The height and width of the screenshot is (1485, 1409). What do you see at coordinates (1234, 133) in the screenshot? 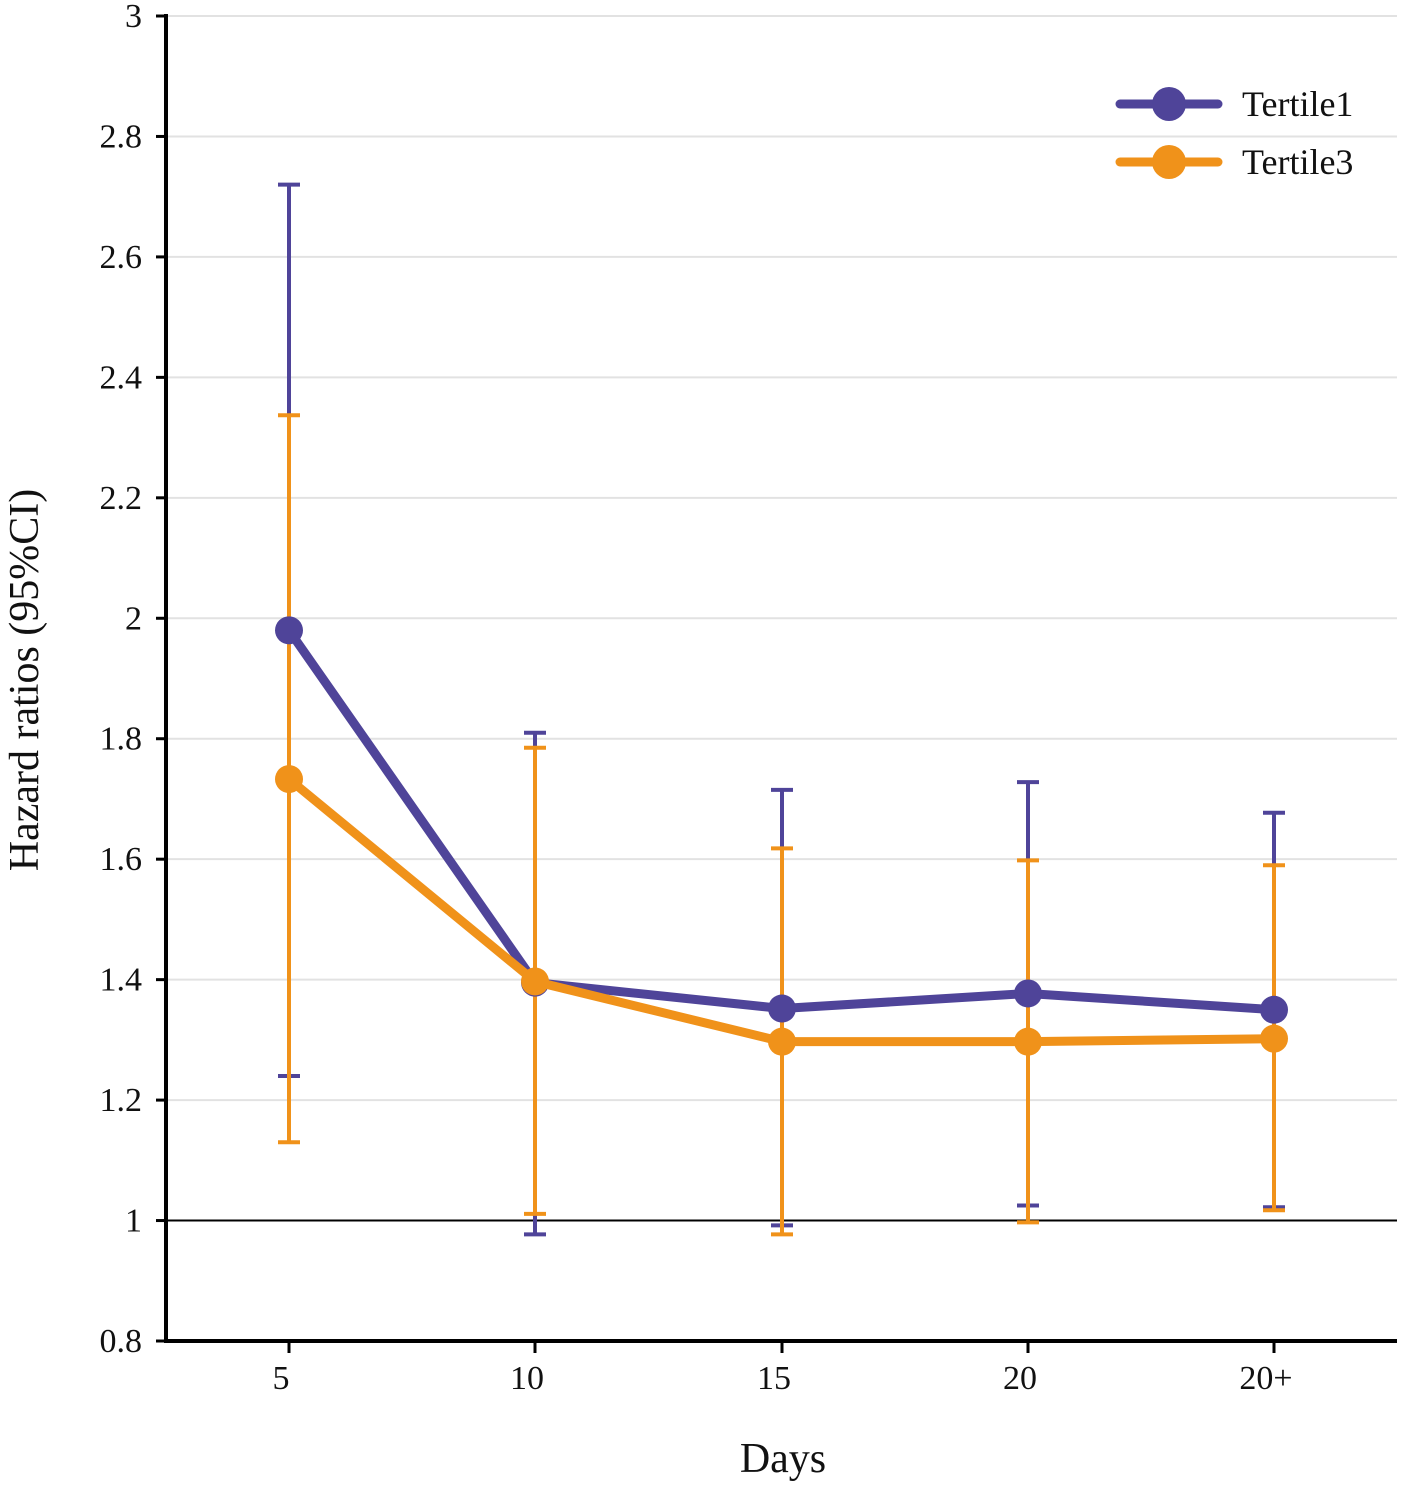
I see `legend: Tertile1 Tertile3` at bounding box center [1234, 133].